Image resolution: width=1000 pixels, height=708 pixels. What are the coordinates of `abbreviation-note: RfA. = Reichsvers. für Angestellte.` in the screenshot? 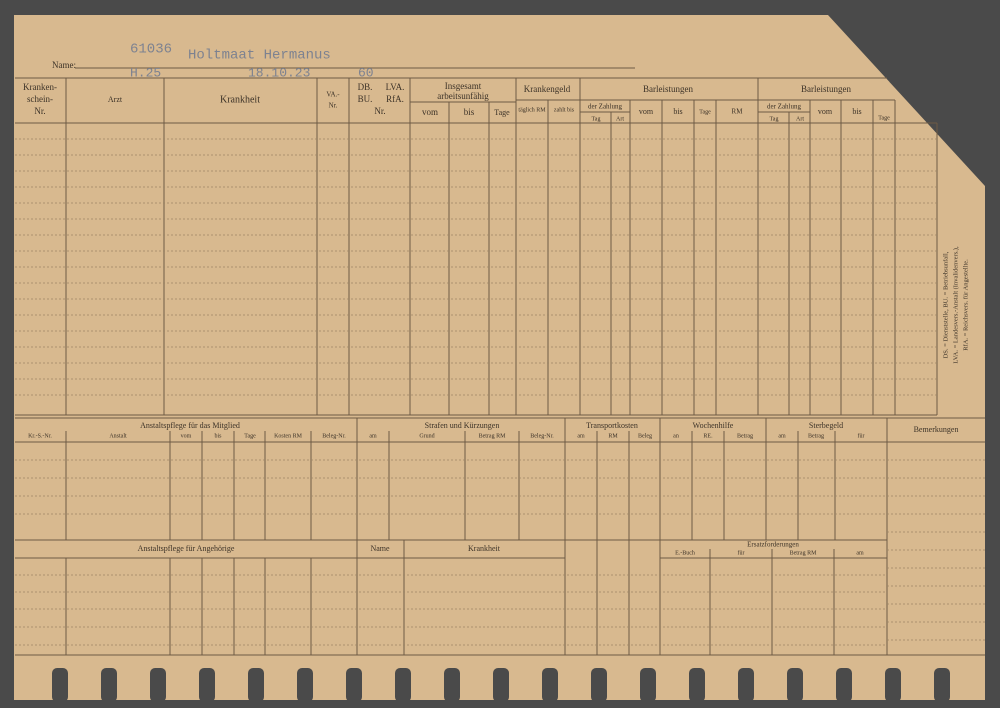 It's located at (965, 305).